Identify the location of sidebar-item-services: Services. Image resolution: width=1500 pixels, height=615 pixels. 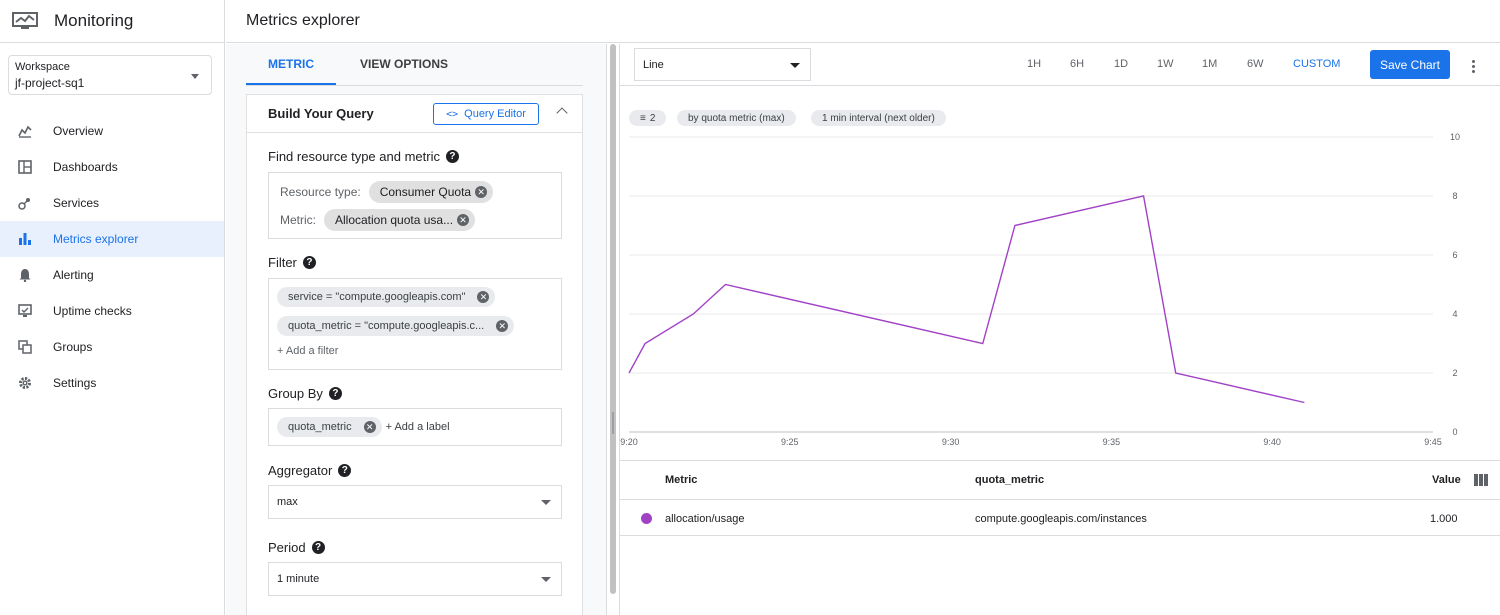
(112, 203).